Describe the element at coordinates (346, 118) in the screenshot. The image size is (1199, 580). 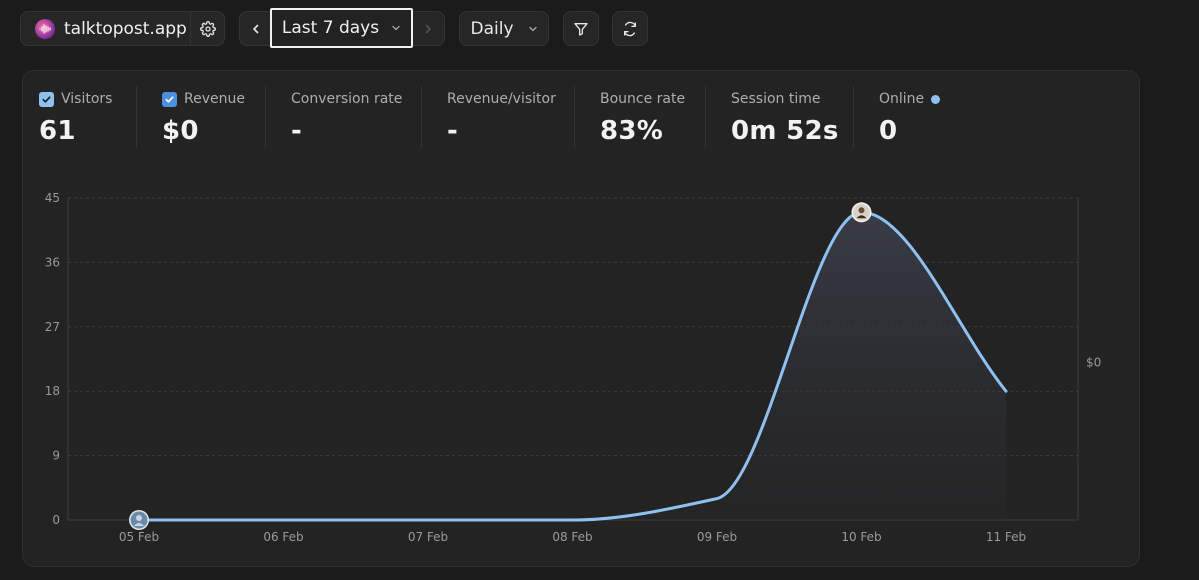
I see `metric-conversion-rate: Conversion rate -` at that location.